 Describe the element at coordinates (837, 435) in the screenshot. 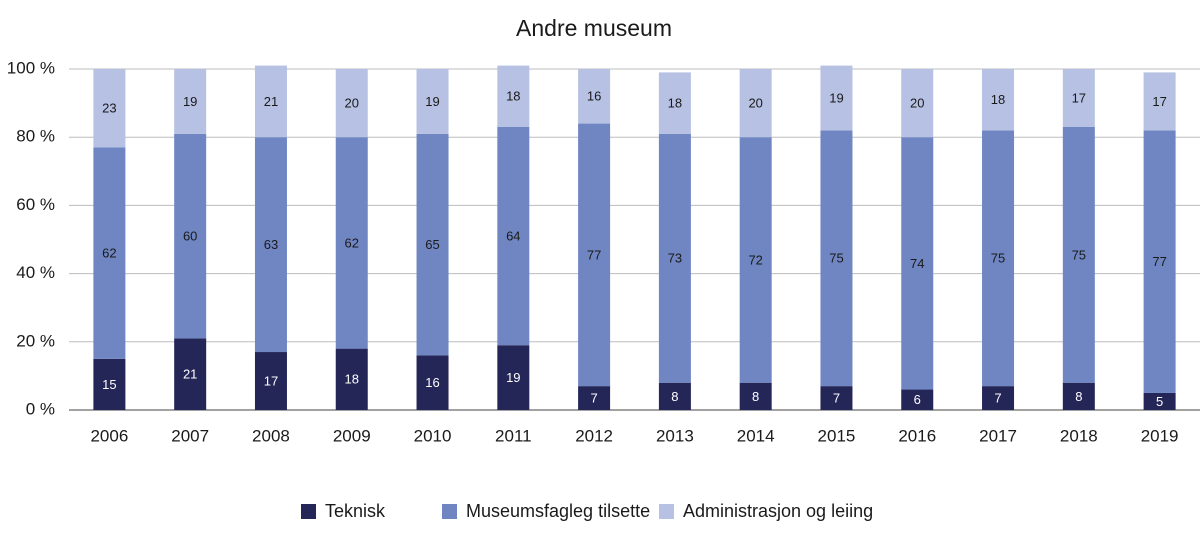

I see `x-tick-label: 2015` at that location.